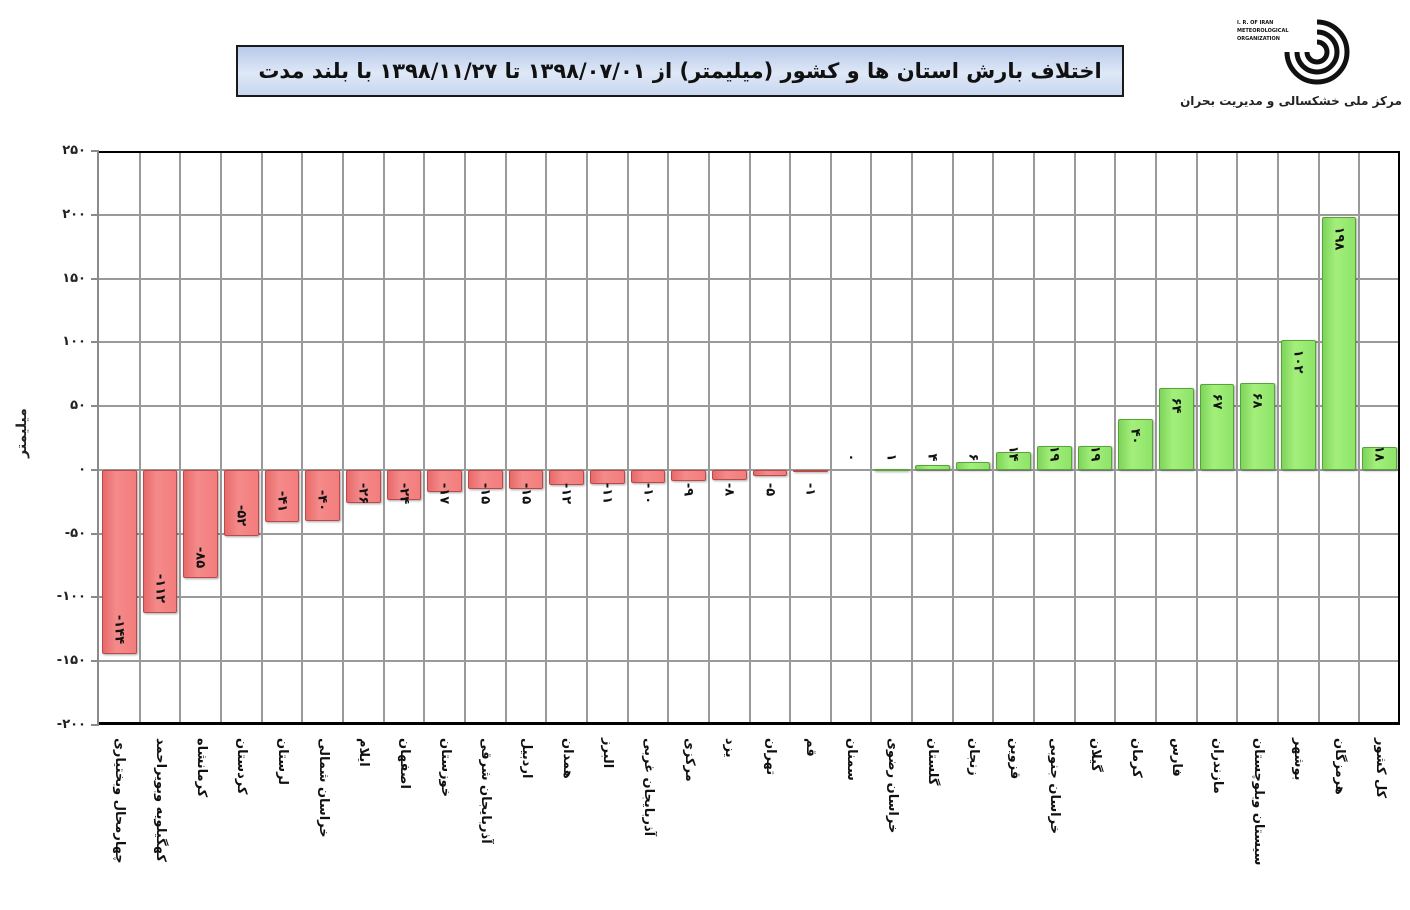  I want to click on category-name: آذربایجان غربی, so click(648, 787).